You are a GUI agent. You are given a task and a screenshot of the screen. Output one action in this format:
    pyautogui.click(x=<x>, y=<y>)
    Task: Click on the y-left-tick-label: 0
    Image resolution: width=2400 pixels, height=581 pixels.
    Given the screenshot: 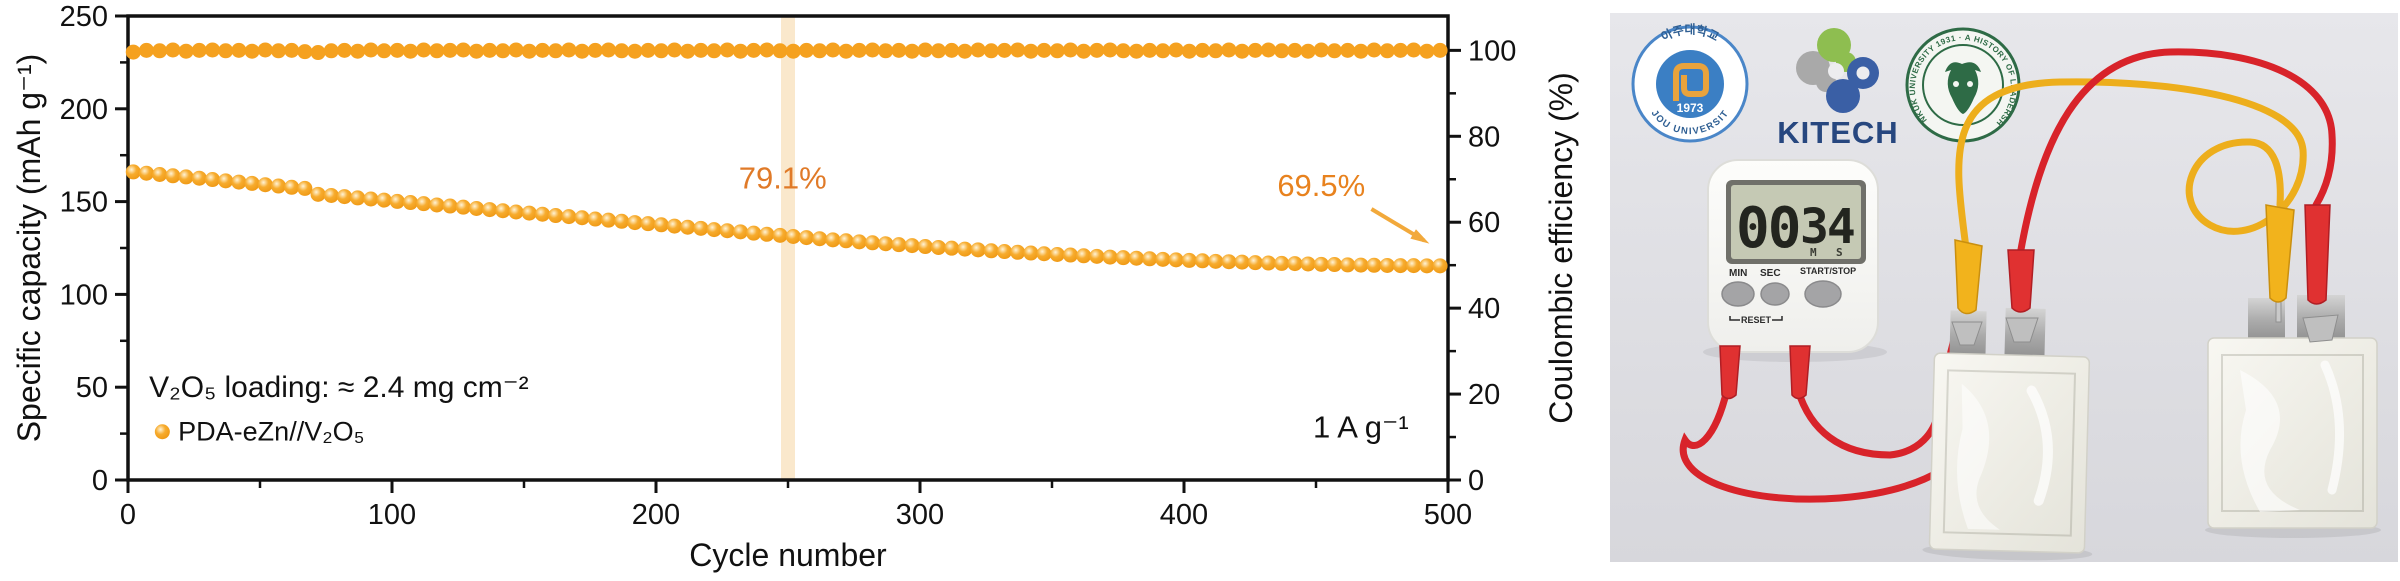 What is the action you would take?
    pyautogui.click(x=100, y=481)
    